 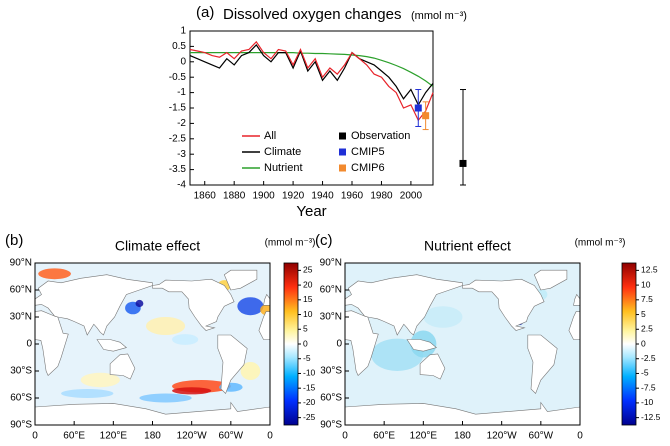 I want to click on x-tick-label: 1860, so click(x=205, y=196).